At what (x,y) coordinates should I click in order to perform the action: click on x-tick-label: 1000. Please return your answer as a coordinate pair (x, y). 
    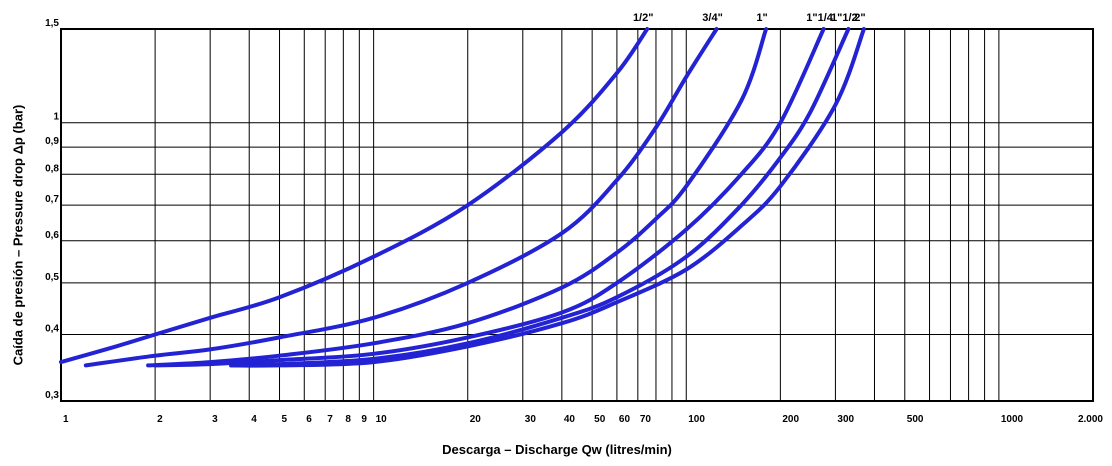
    Looking at the image, I should click on (1012, 419).